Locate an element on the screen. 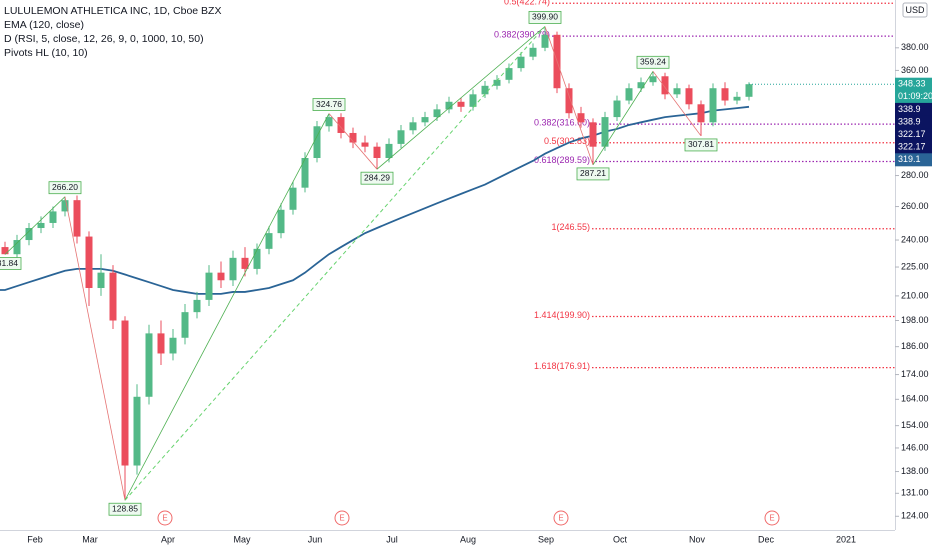  currency-box is located at coordinates (915, 10).